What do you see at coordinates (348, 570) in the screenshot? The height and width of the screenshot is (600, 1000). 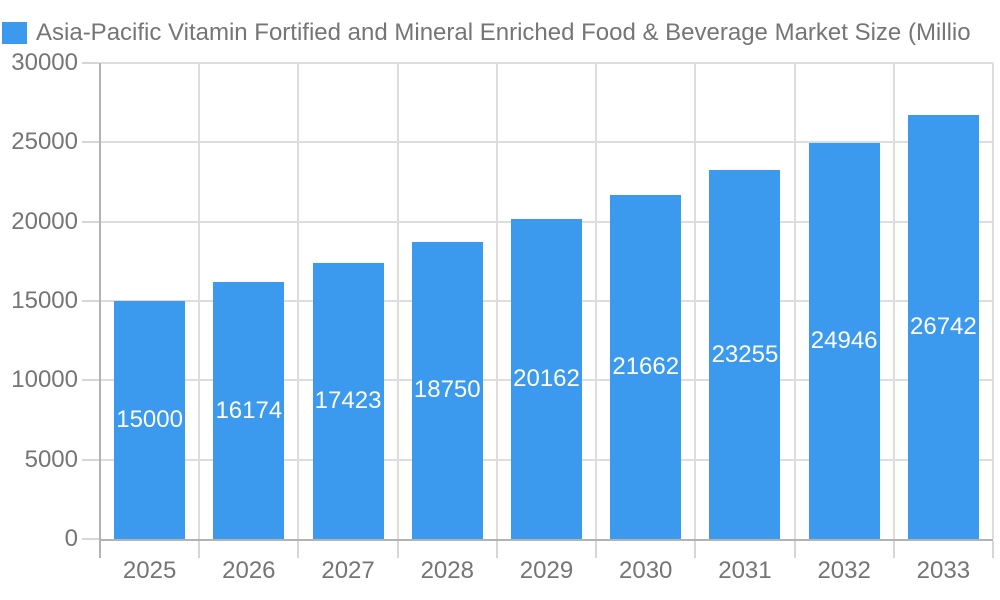 I see `x-axis-label: 2027` at bounding box center [348, 570].